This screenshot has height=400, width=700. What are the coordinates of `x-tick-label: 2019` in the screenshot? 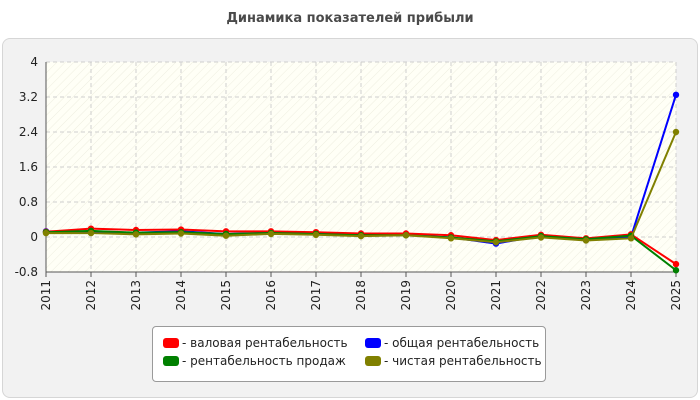 It's located at (406, 295).